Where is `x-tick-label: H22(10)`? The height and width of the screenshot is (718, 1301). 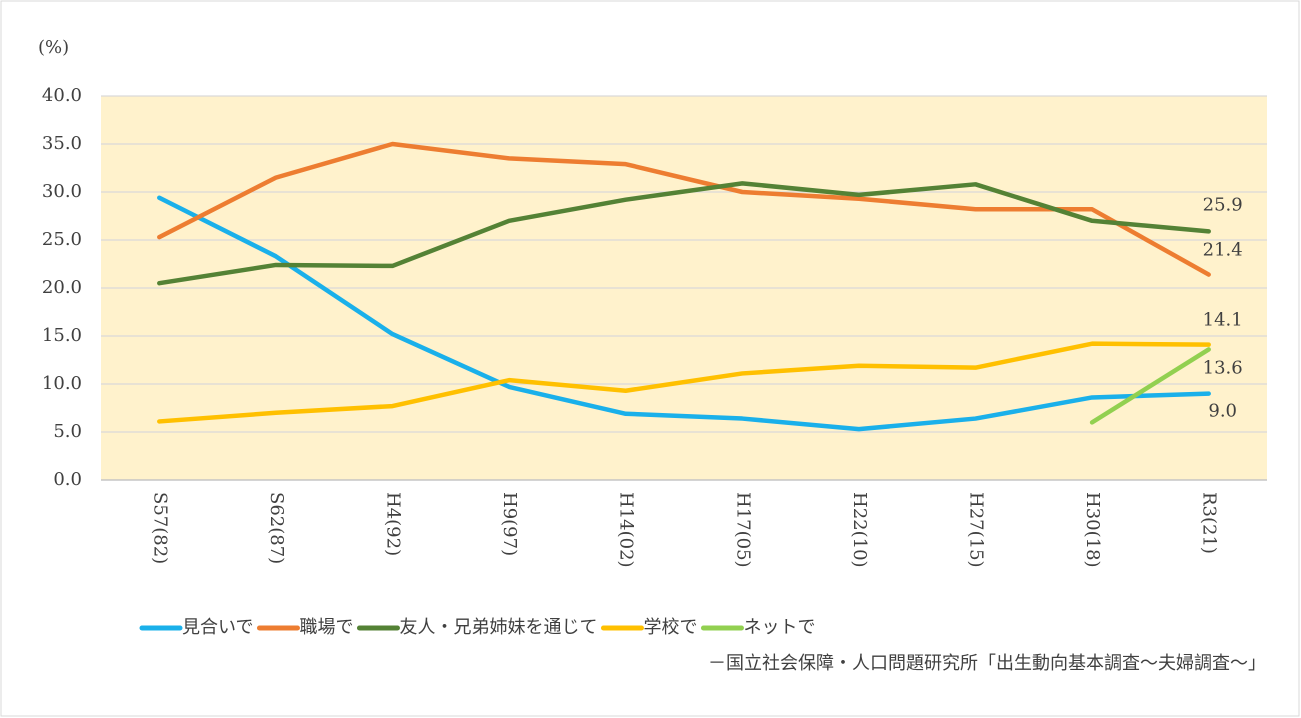 x-tick-label: H22(10) is located at coordinates (859, 530).